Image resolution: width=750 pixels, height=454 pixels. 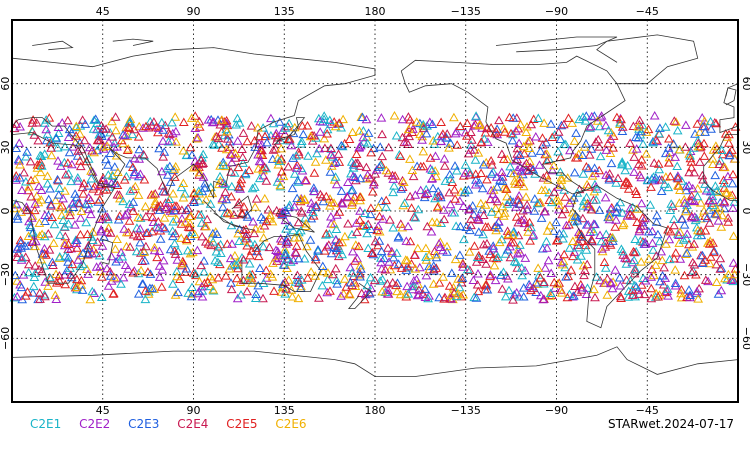 I want to click on right-lat-label: −60, so click(x=745, y=338).